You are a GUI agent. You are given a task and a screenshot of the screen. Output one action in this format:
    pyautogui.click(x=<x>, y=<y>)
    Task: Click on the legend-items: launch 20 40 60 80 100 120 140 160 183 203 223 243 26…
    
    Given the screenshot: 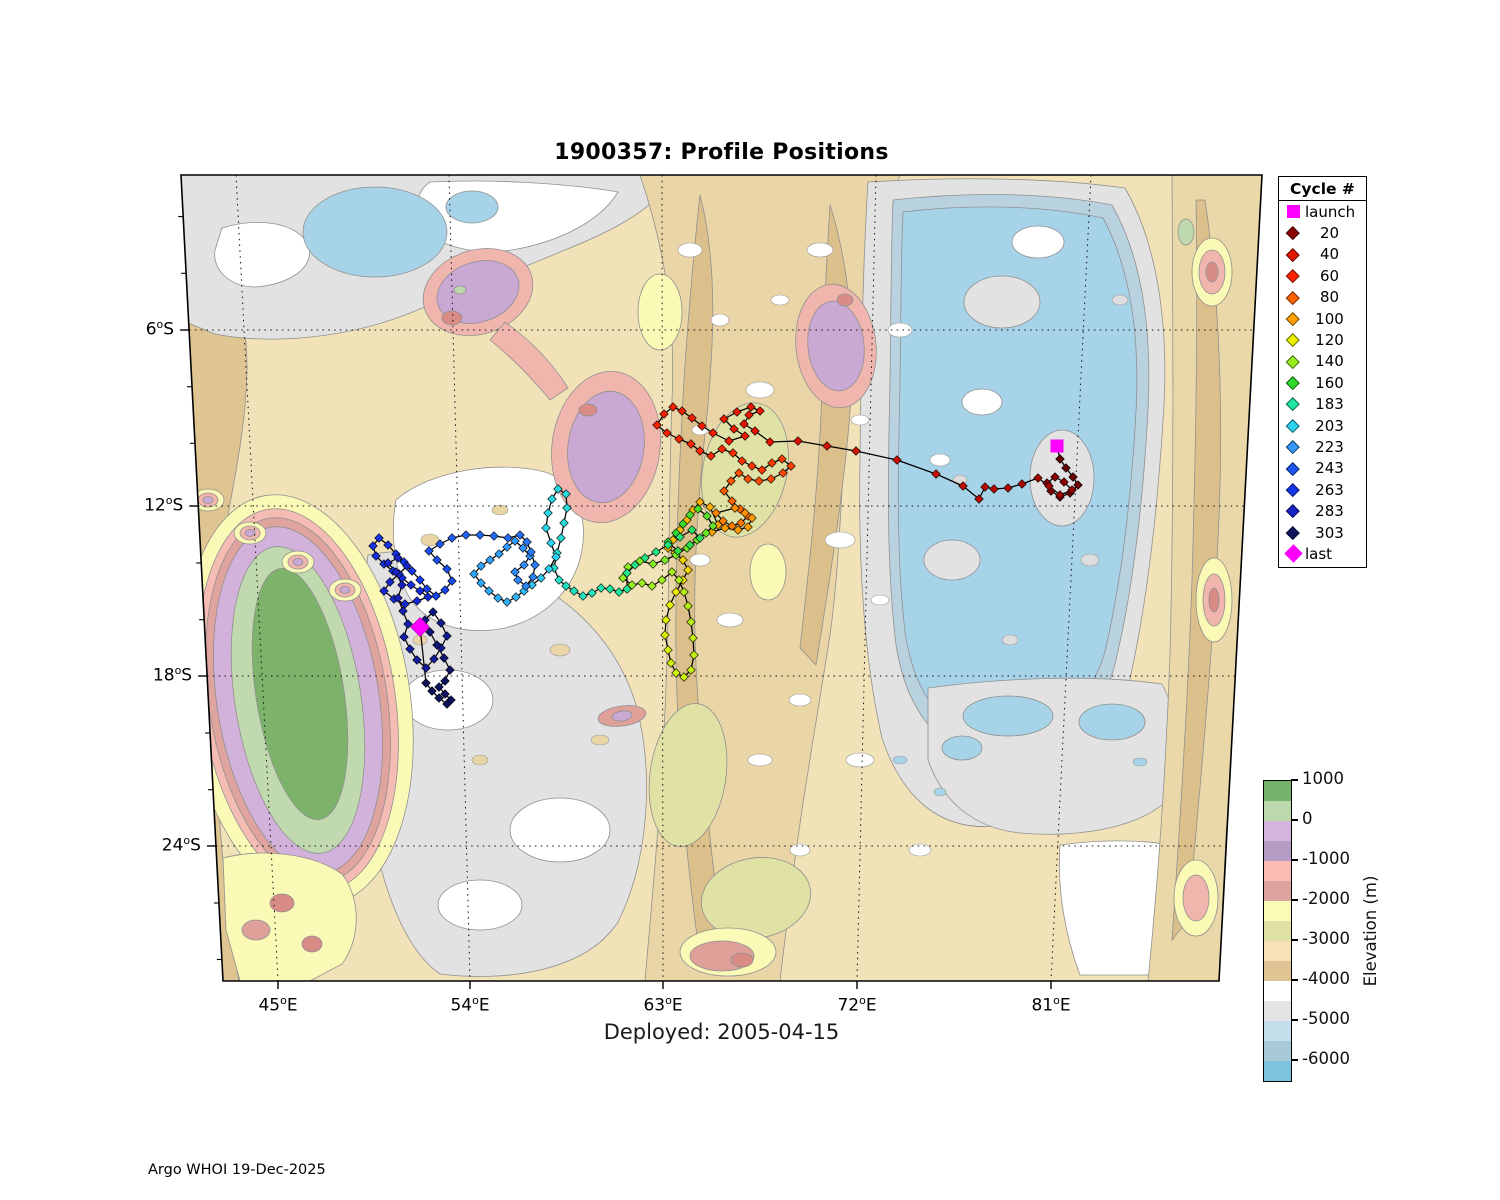 What is the action you would take?
    pyautogui.click(x=1322, y=383)
    